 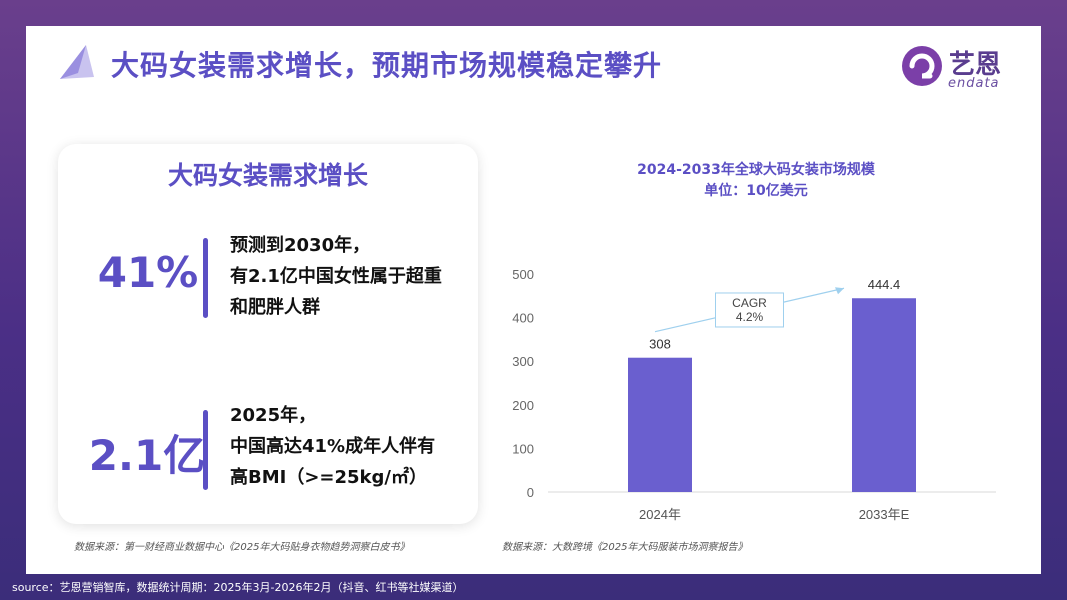 What do you see at coordinates (625, 547) in the screenshot?
I see `right-source-note: 数据来源：大数跨境《2025年大码服装市场洞察报告》` at bounding box center [625, 547].